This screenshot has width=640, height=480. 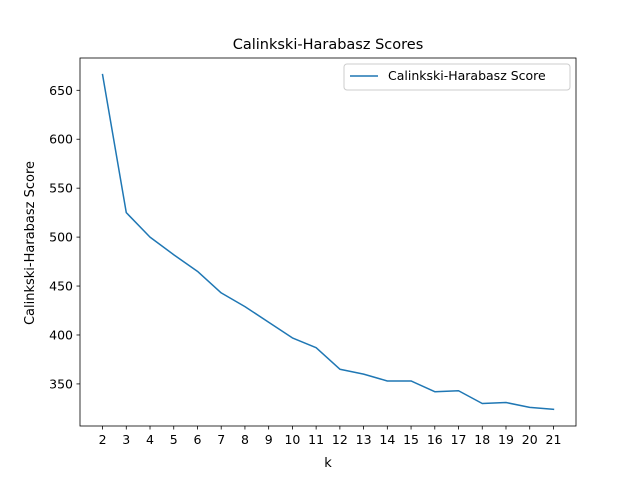 I want to click on x-tick-label-7: 7, so click(x=221, y=439).